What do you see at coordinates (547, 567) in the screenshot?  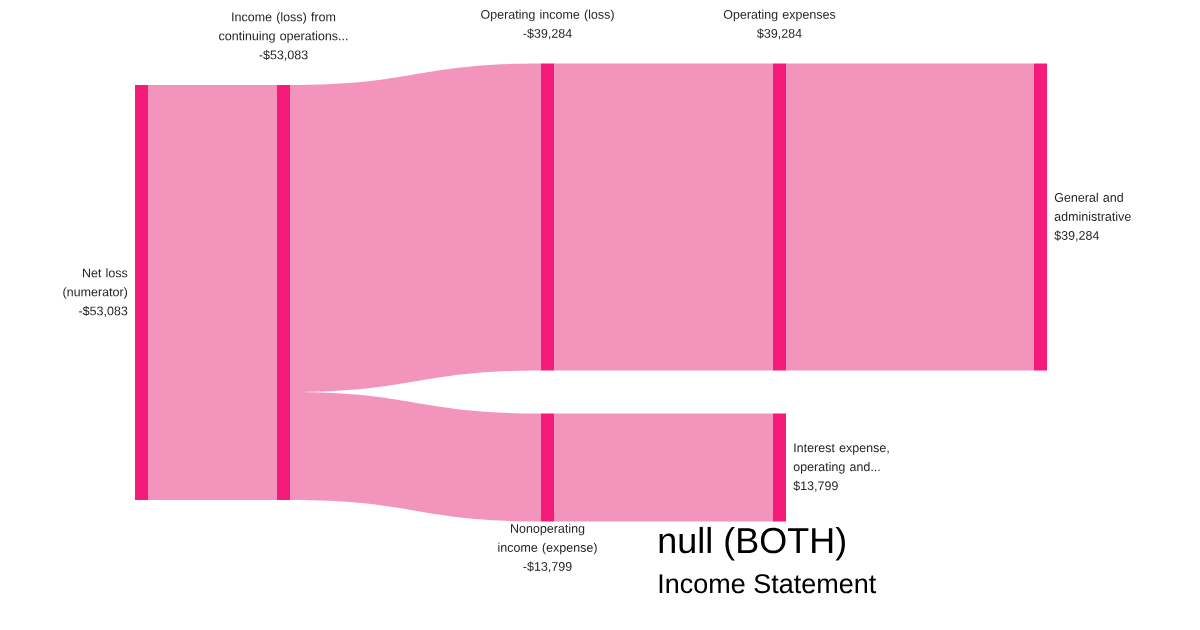 I see `data-label: -$13,799` at bounding box center [547, 567].